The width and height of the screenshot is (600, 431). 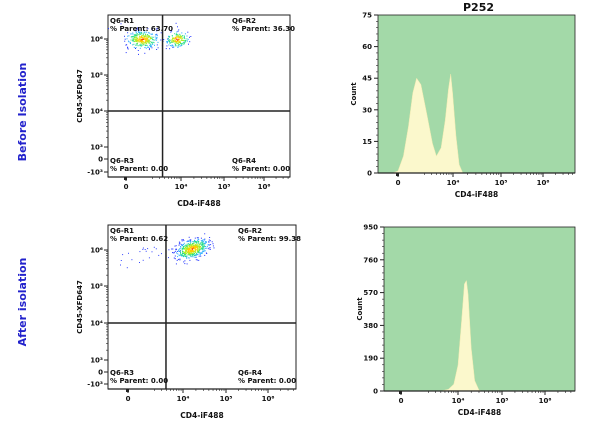 I want to click on x-tick-label: 10⁴, so click(x=458, y=401).